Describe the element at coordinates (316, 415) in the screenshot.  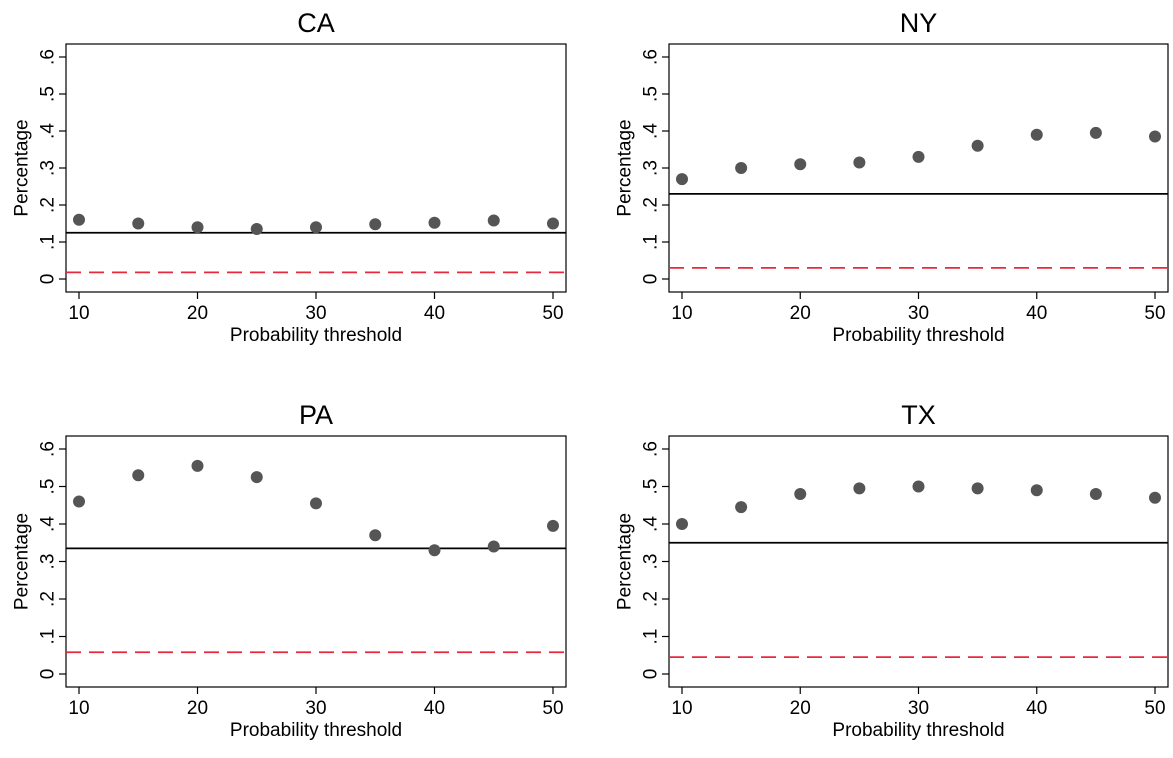
I see `chart-title: PA` at that location.